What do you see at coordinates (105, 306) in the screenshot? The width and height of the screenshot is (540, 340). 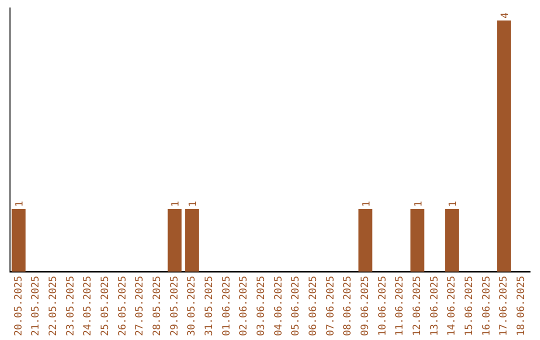 I see `x-tick-label: 25.05.2025` at bounding box center [105, 306].